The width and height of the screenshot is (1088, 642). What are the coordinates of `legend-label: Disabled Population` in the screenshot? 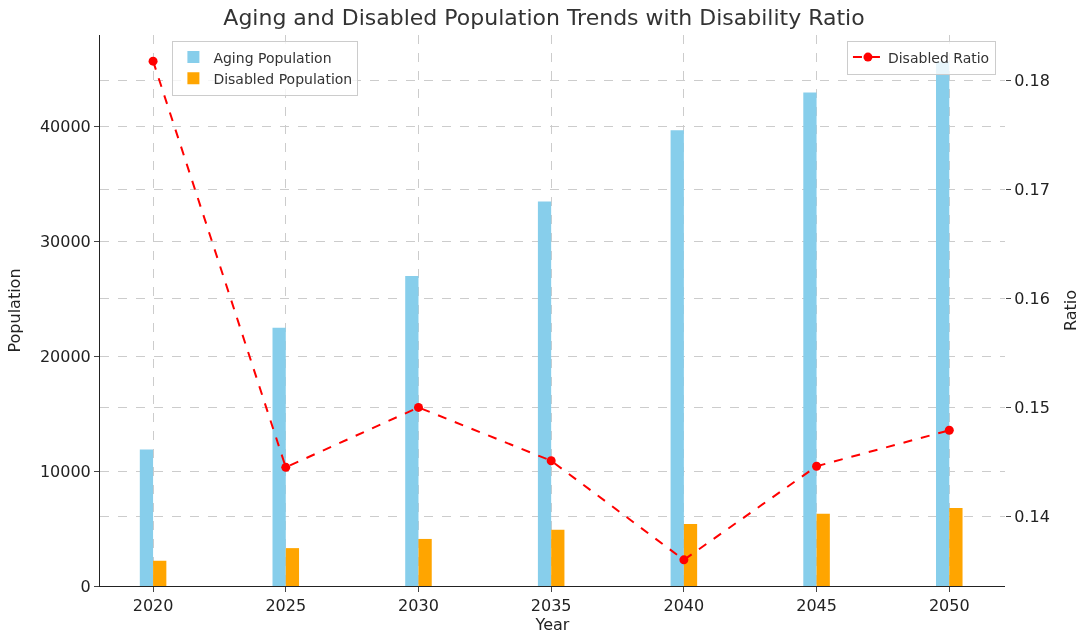 It's located at (283, 78).